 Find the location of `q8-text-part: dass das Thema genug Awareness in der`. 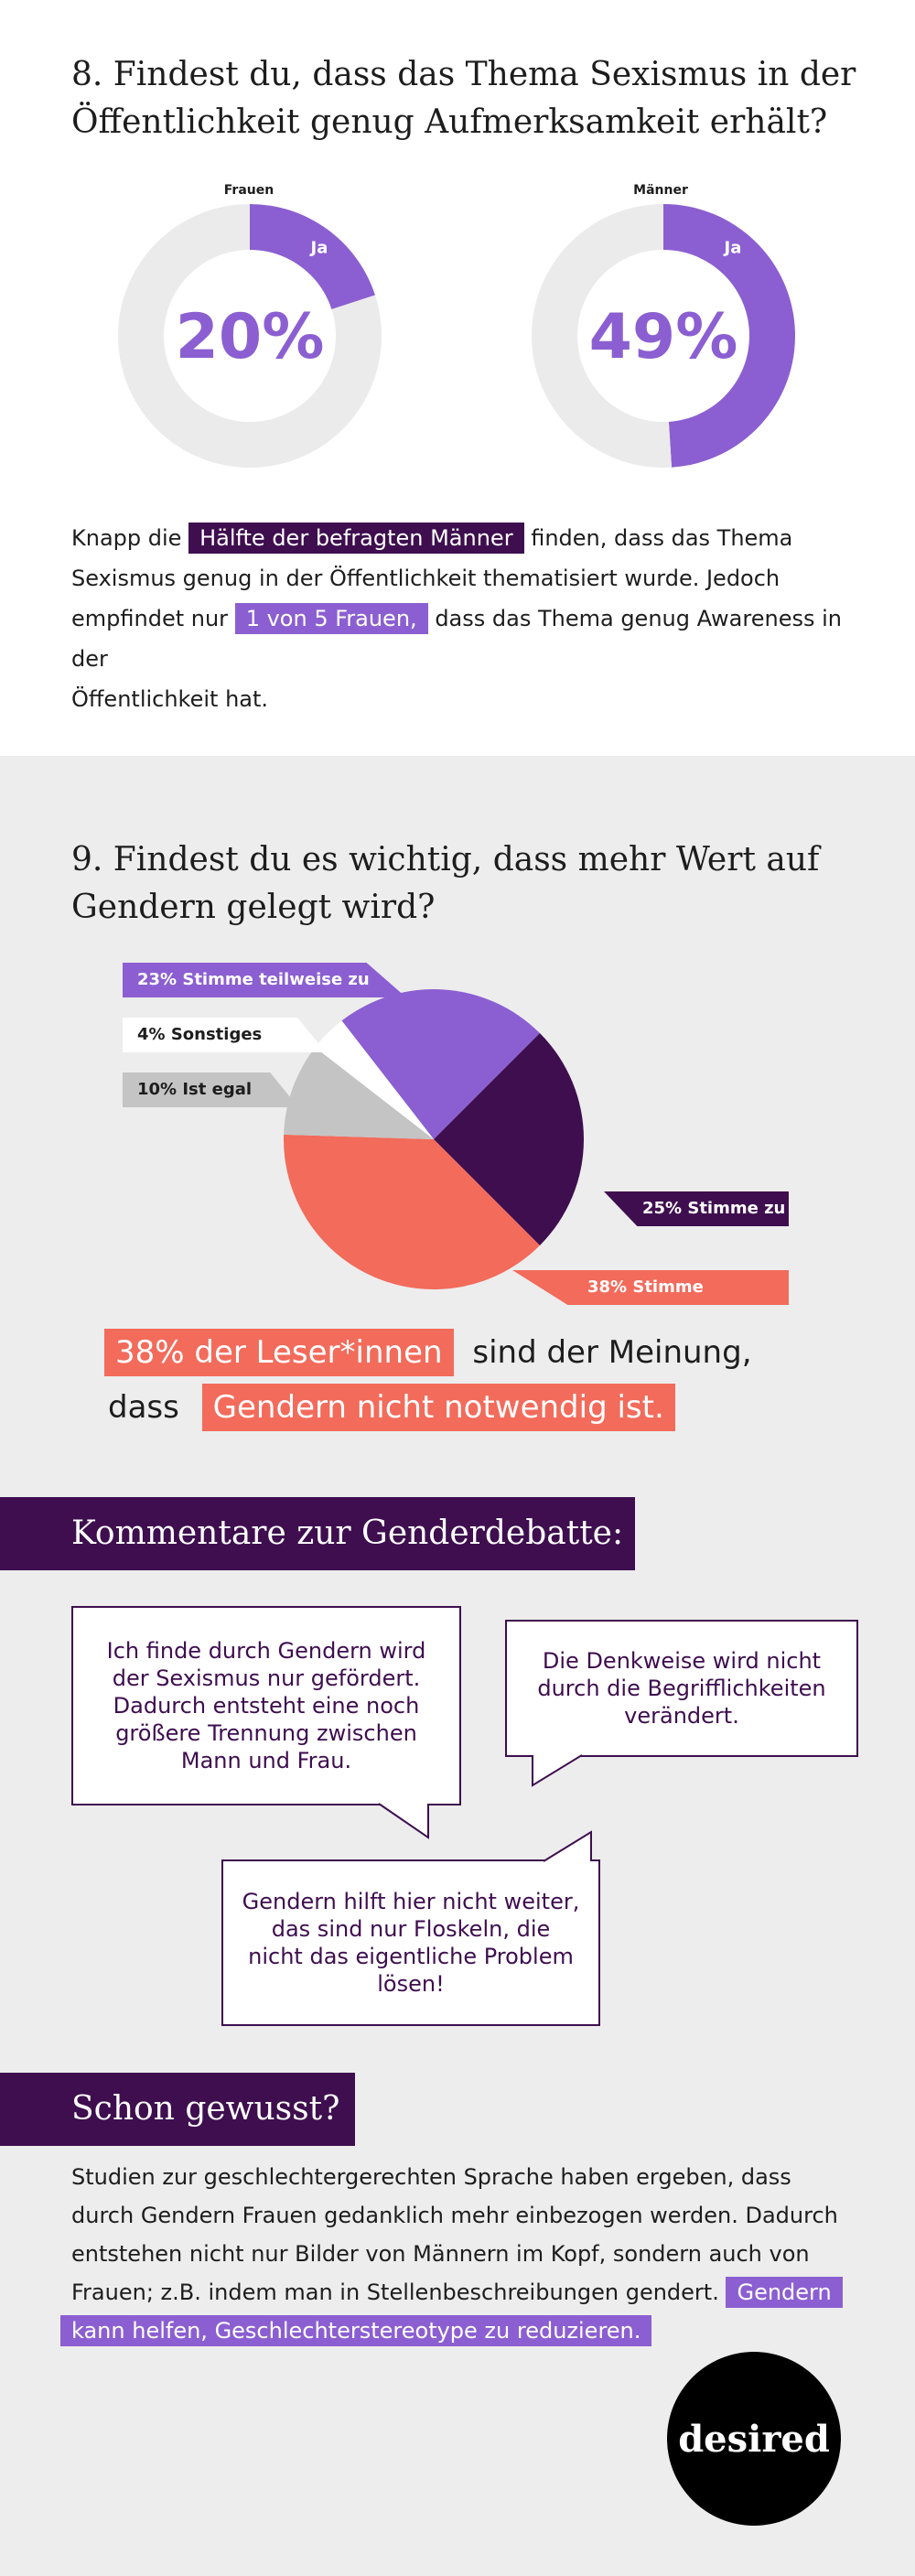

q8-text-part: dass das Thema genug Awareness in der is located at coordinates (457, 639).